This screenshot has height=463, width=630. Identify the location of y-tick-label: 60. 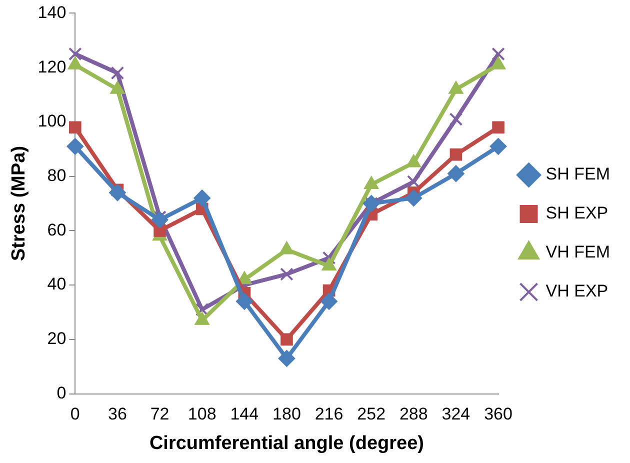
(56, 230).